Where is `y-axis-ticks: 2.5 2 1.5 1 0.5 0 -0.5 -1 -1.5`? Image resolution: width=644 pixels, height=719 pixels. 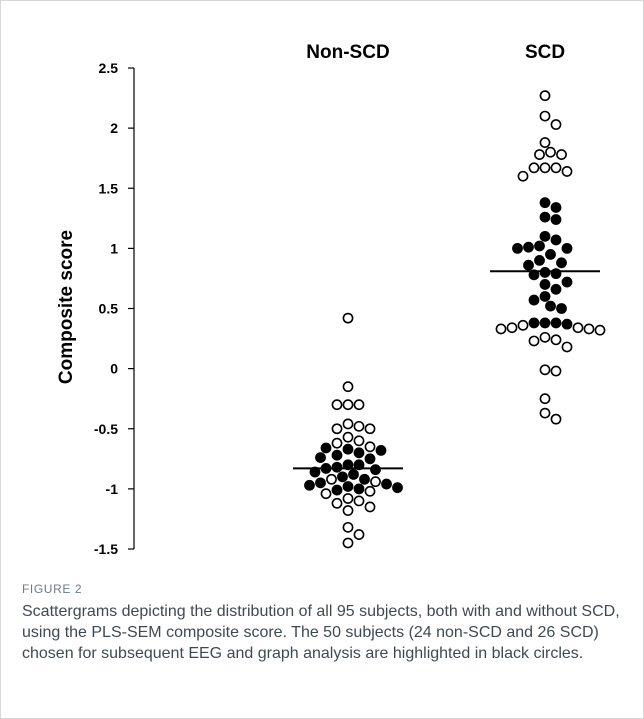 y-axis-ticks: 2.5 2 1.5 1 0.5 0 -0.5 -1 -1.5 is located at coordinates (114, 308).